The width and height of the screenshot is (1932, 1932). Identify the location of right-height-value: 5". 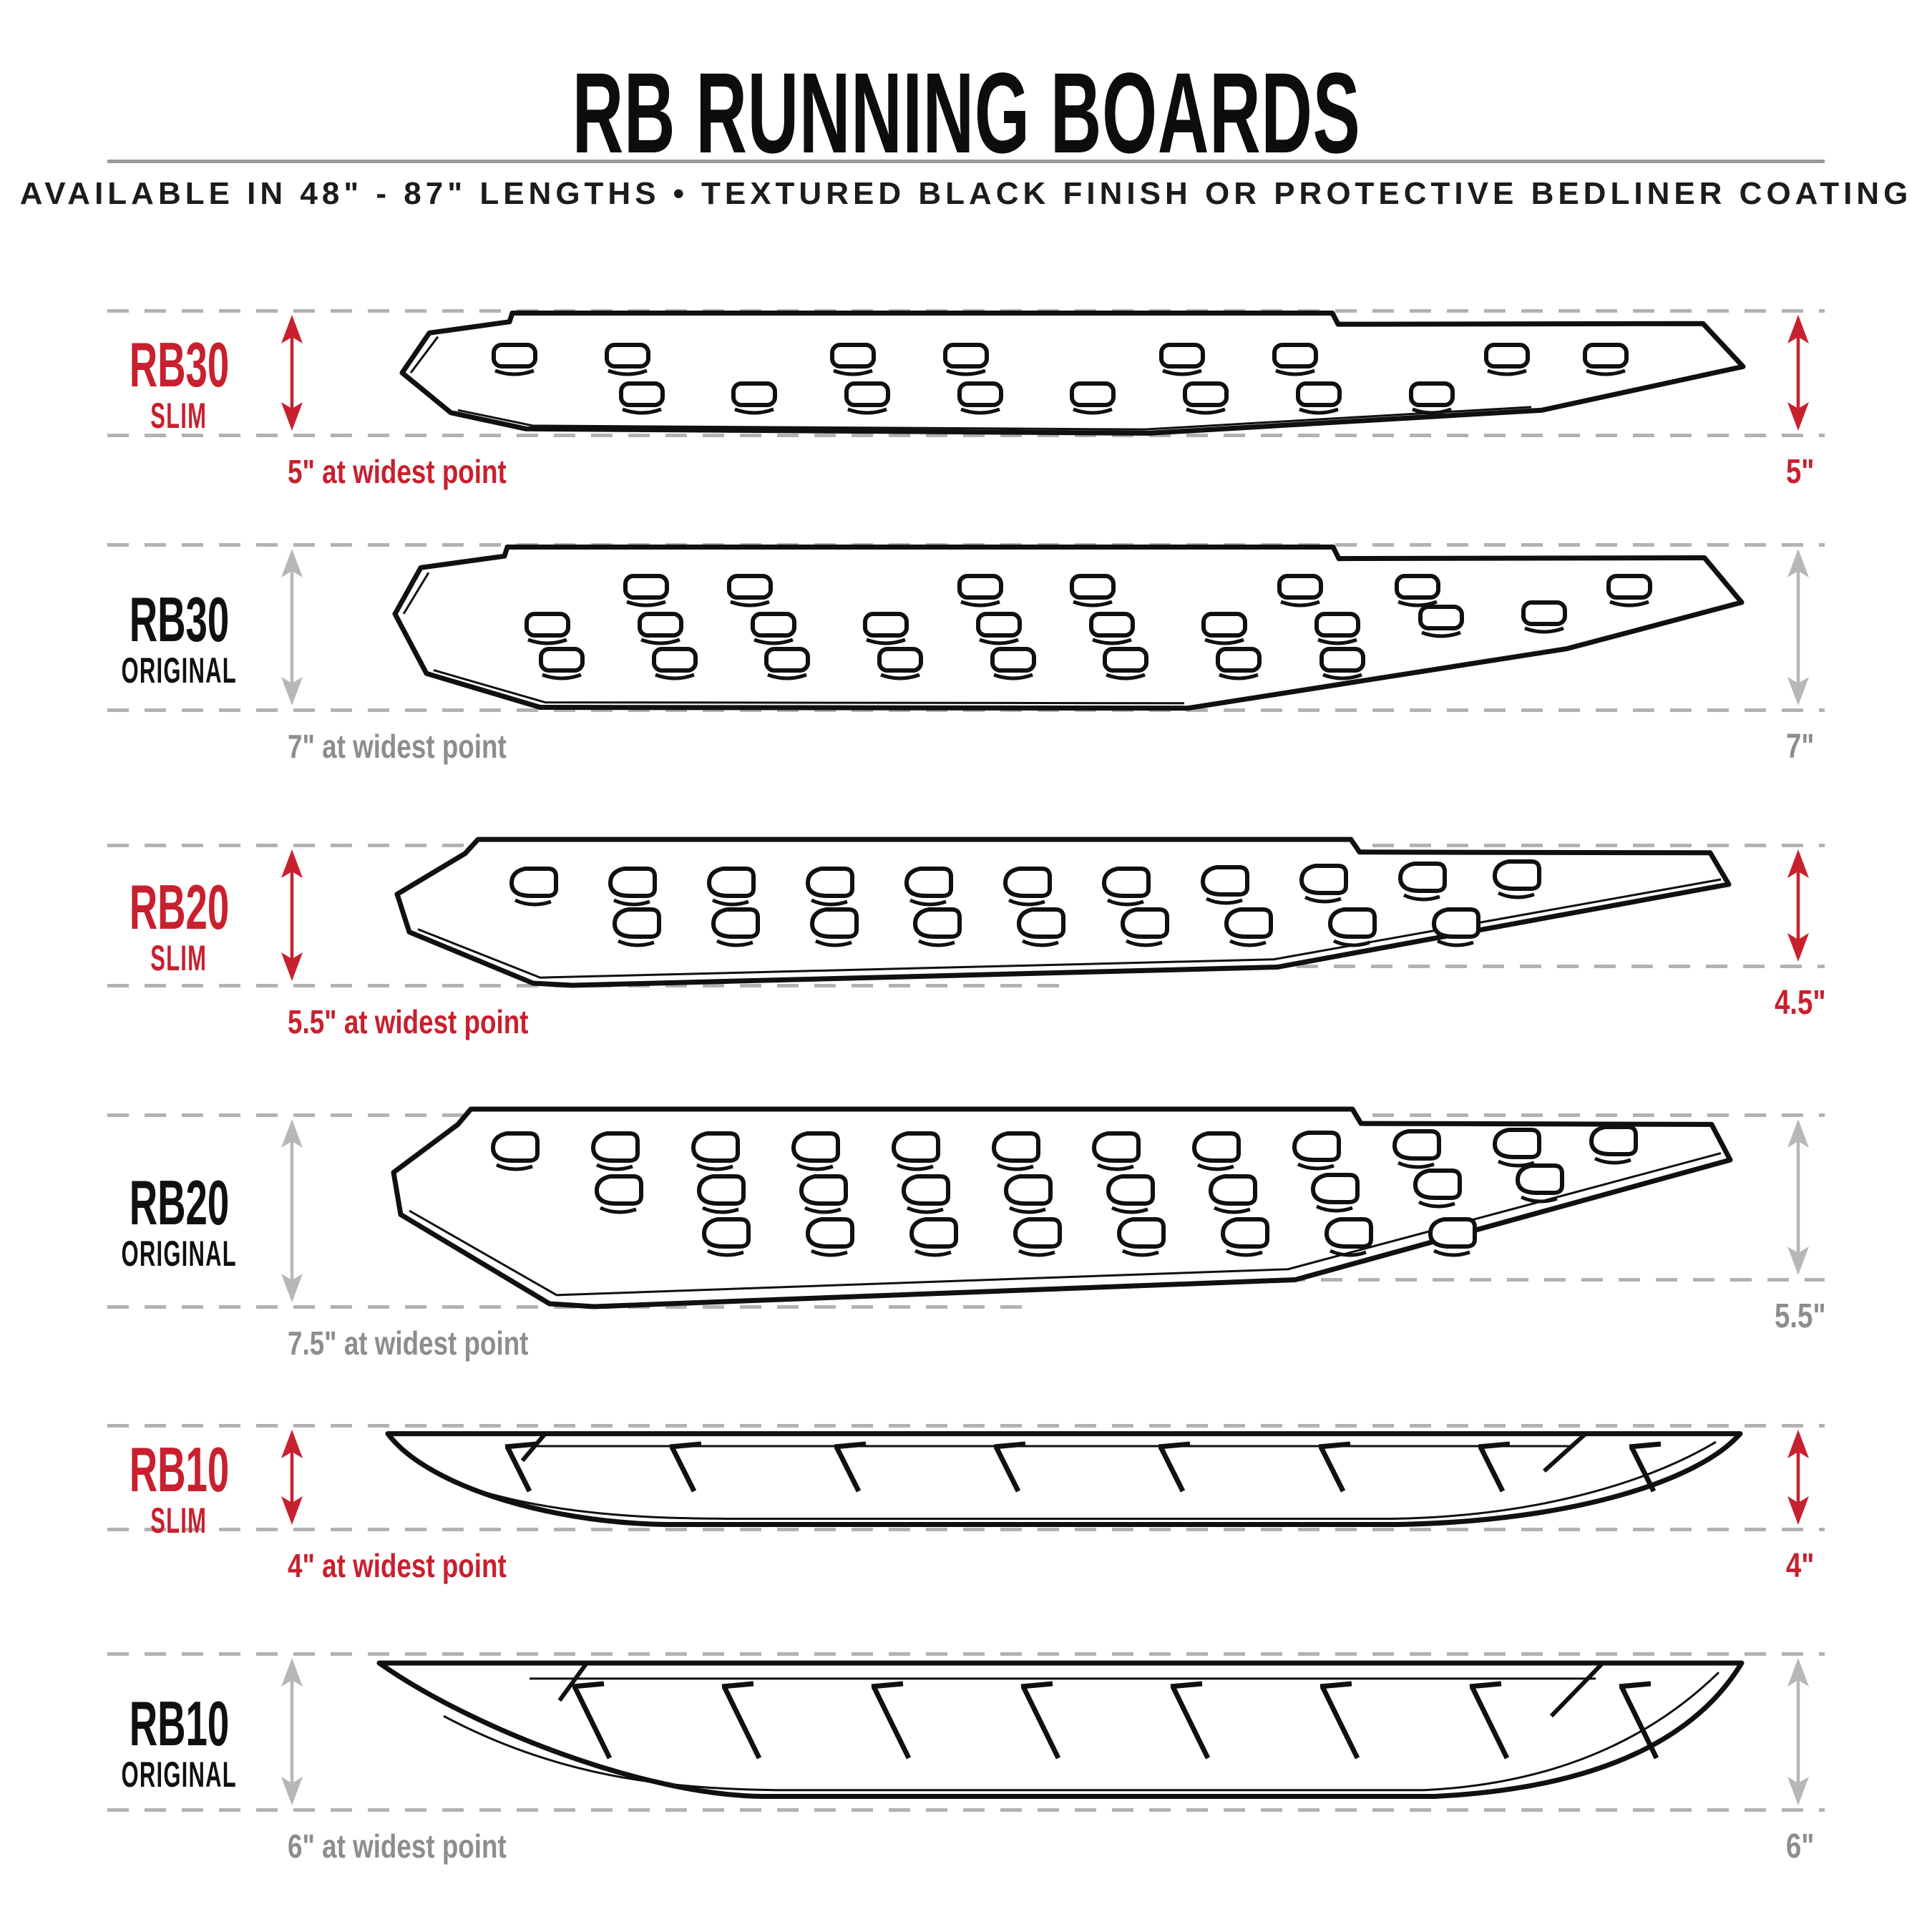
(1800, 472).